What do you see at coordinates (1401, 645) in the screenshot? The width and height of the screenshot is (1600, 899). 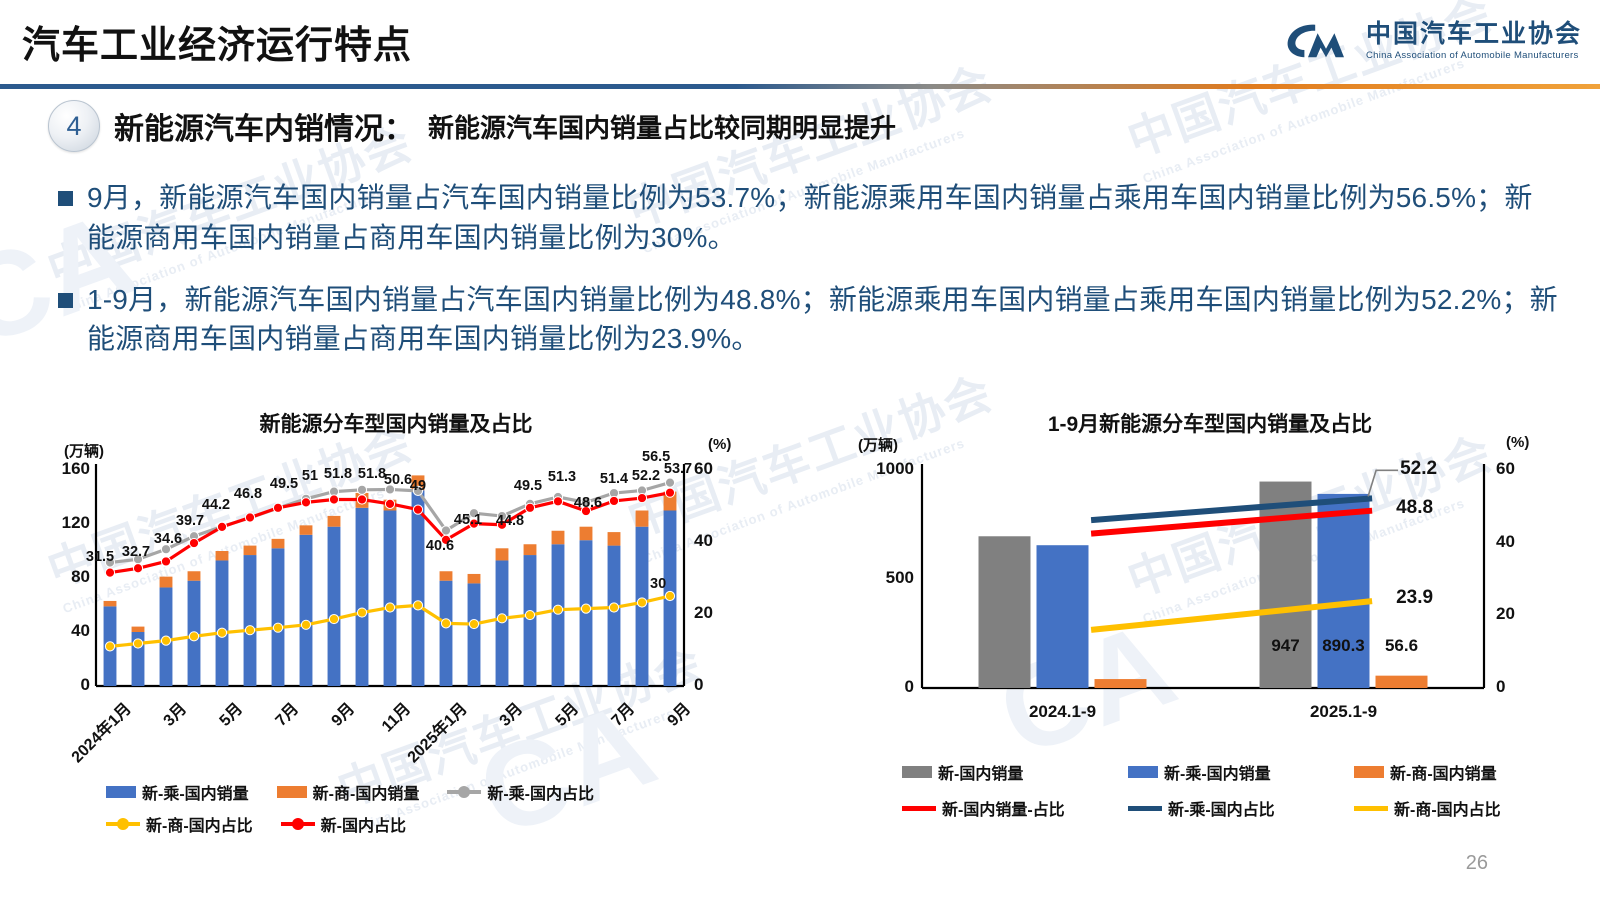 I see `data-label-cv-sales: 56.6` at bounding box center [1401, 645].